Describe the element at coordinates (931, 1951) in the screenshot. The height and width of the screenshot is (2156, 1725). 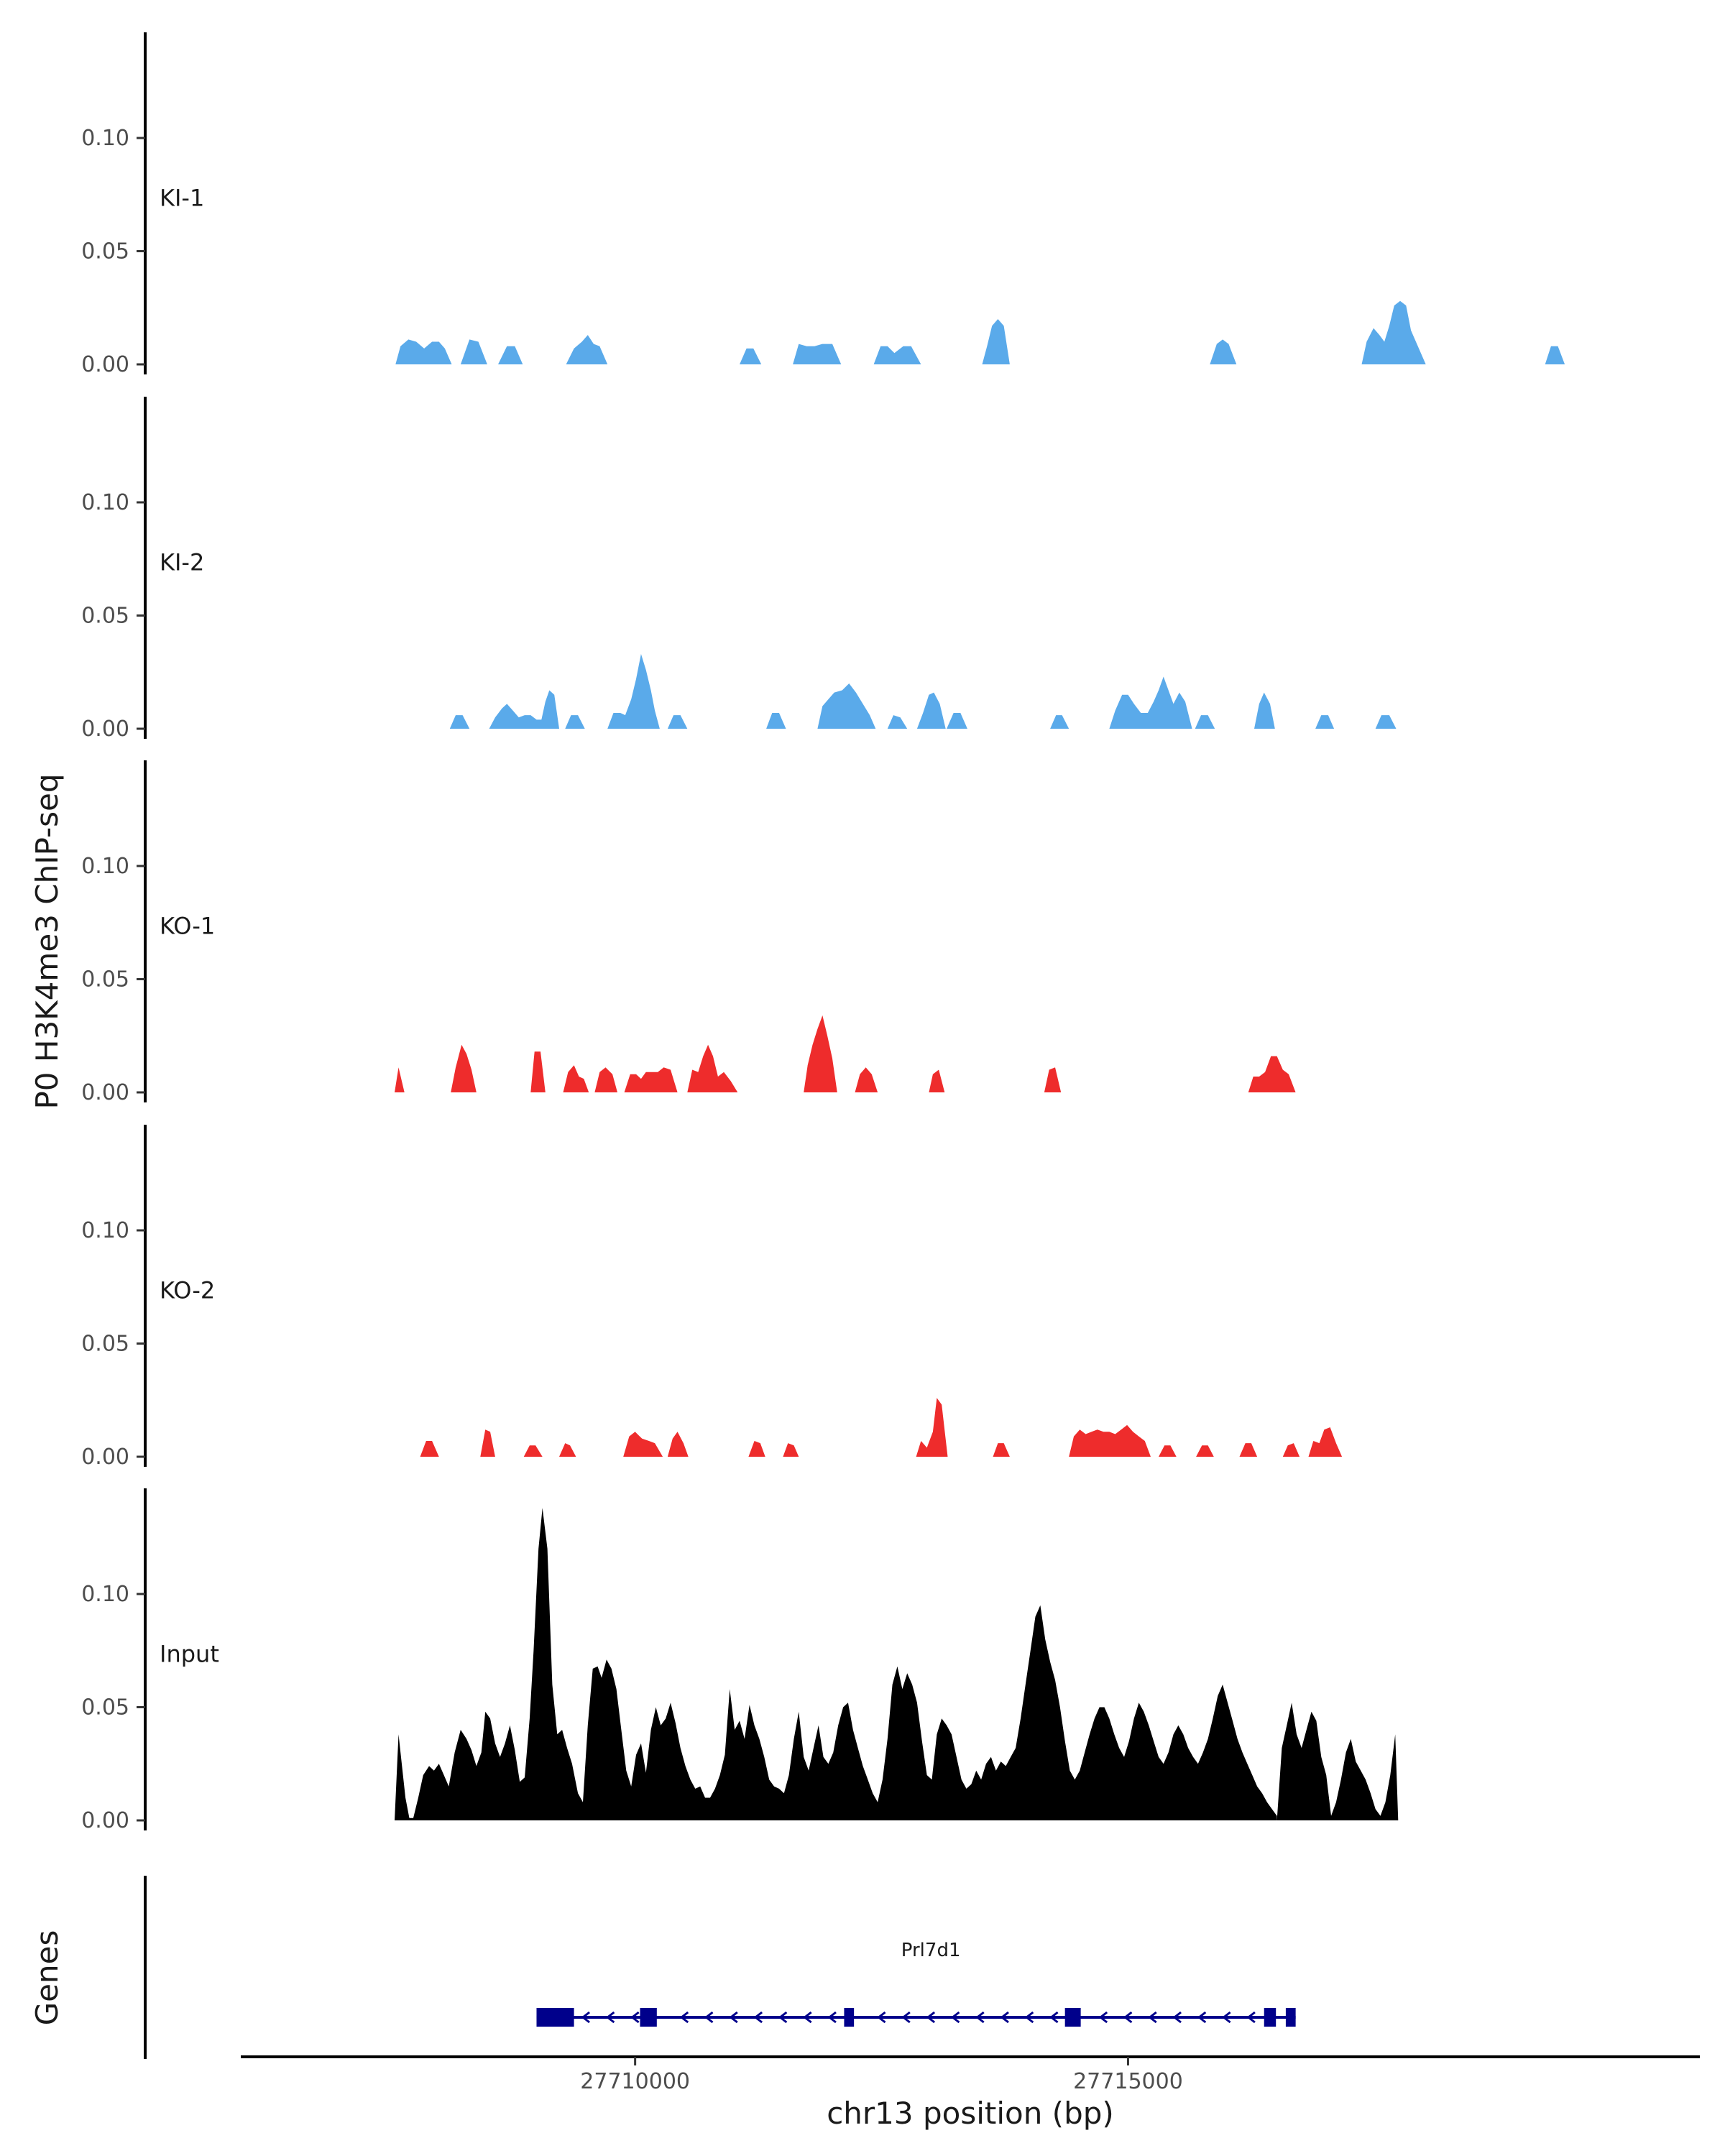
I see `gene-name-label: Prl7d1` at that location.